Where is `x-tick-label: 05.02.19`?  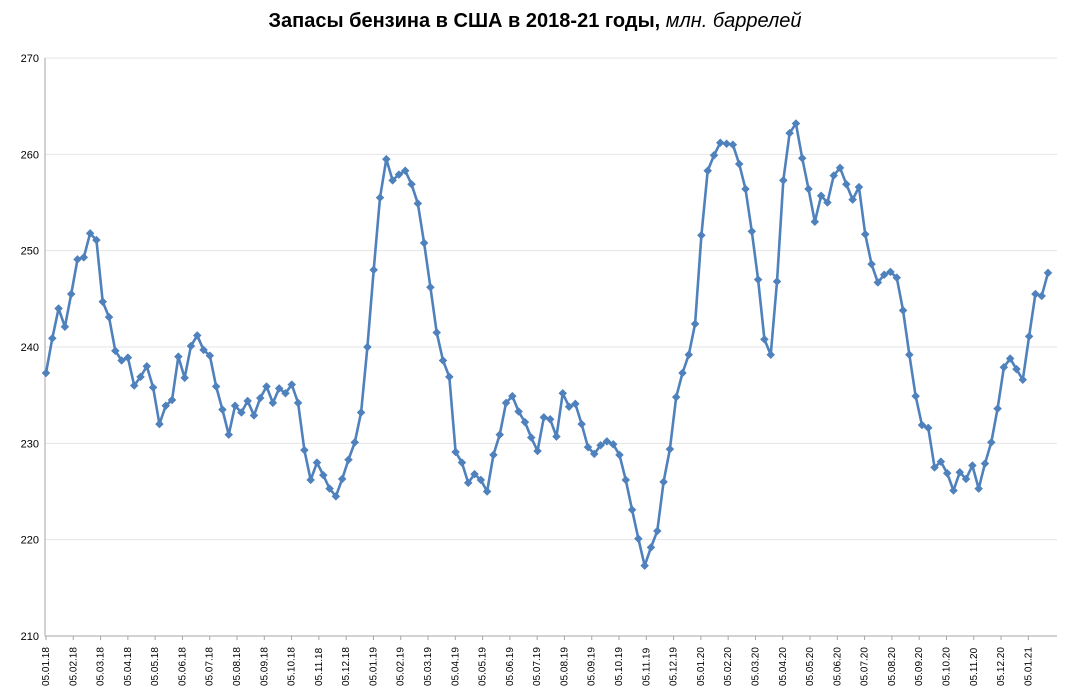 x-tick-label: 05.02.19 is located at coordinates (401, 666).